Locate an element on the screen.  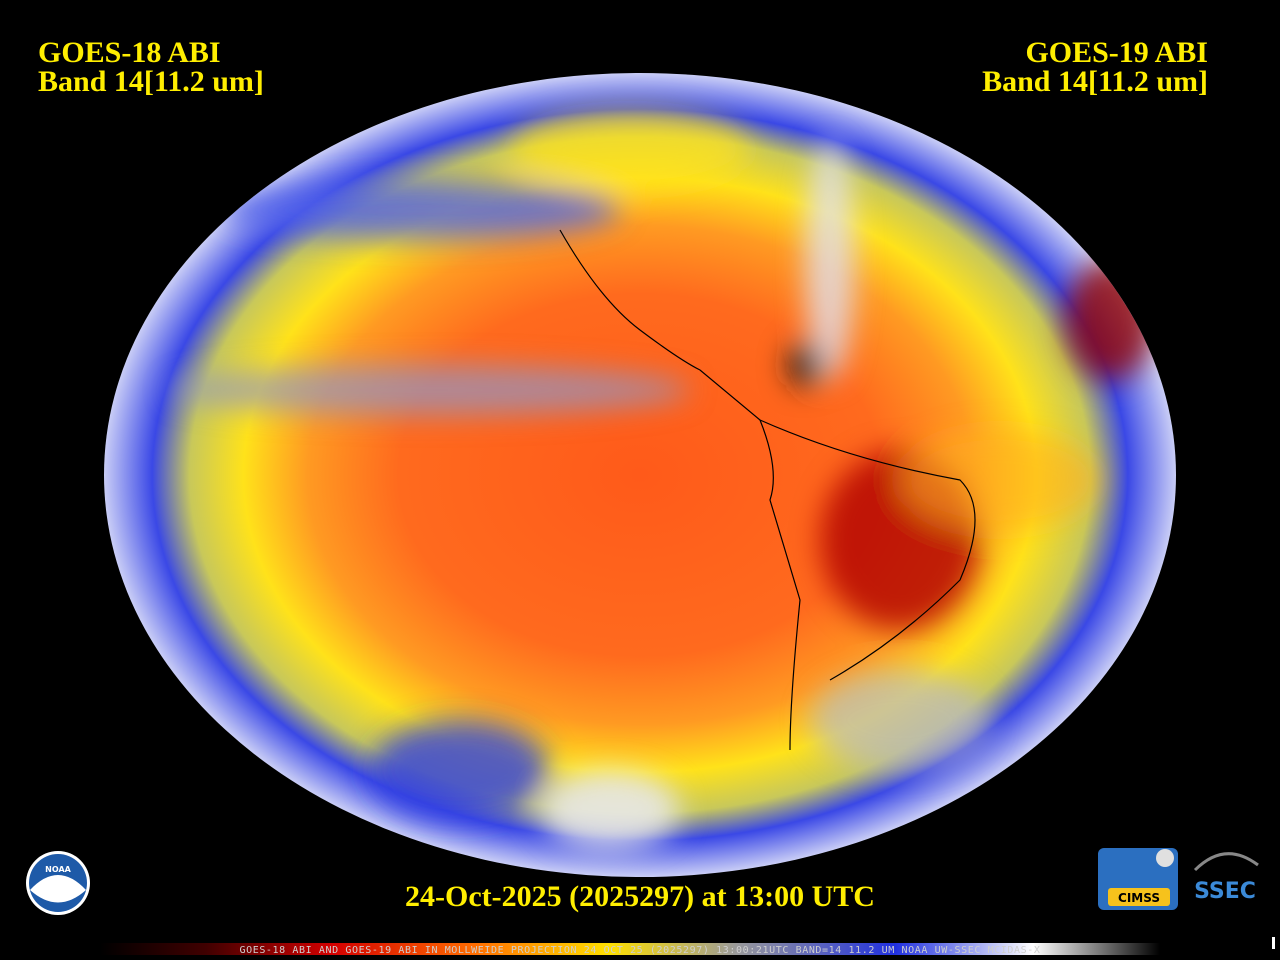
color-bar is located at coordinates (630, 949).